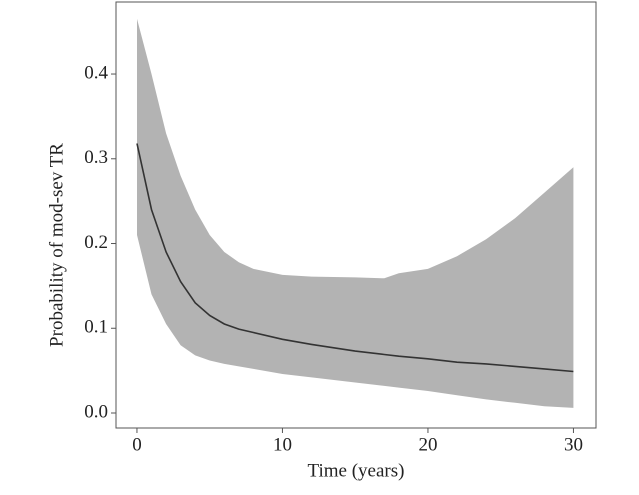 This screenshot has height=495, width=639. I want to click on x-tick-label: 20, so click(427, 444).